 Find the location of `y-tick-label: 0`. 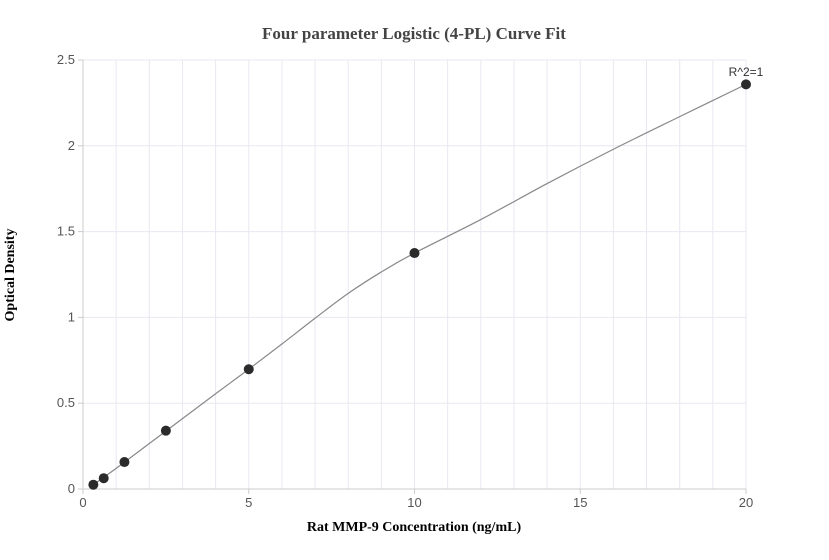

y-tick-label: 0 is located at coordinates (71, 488).